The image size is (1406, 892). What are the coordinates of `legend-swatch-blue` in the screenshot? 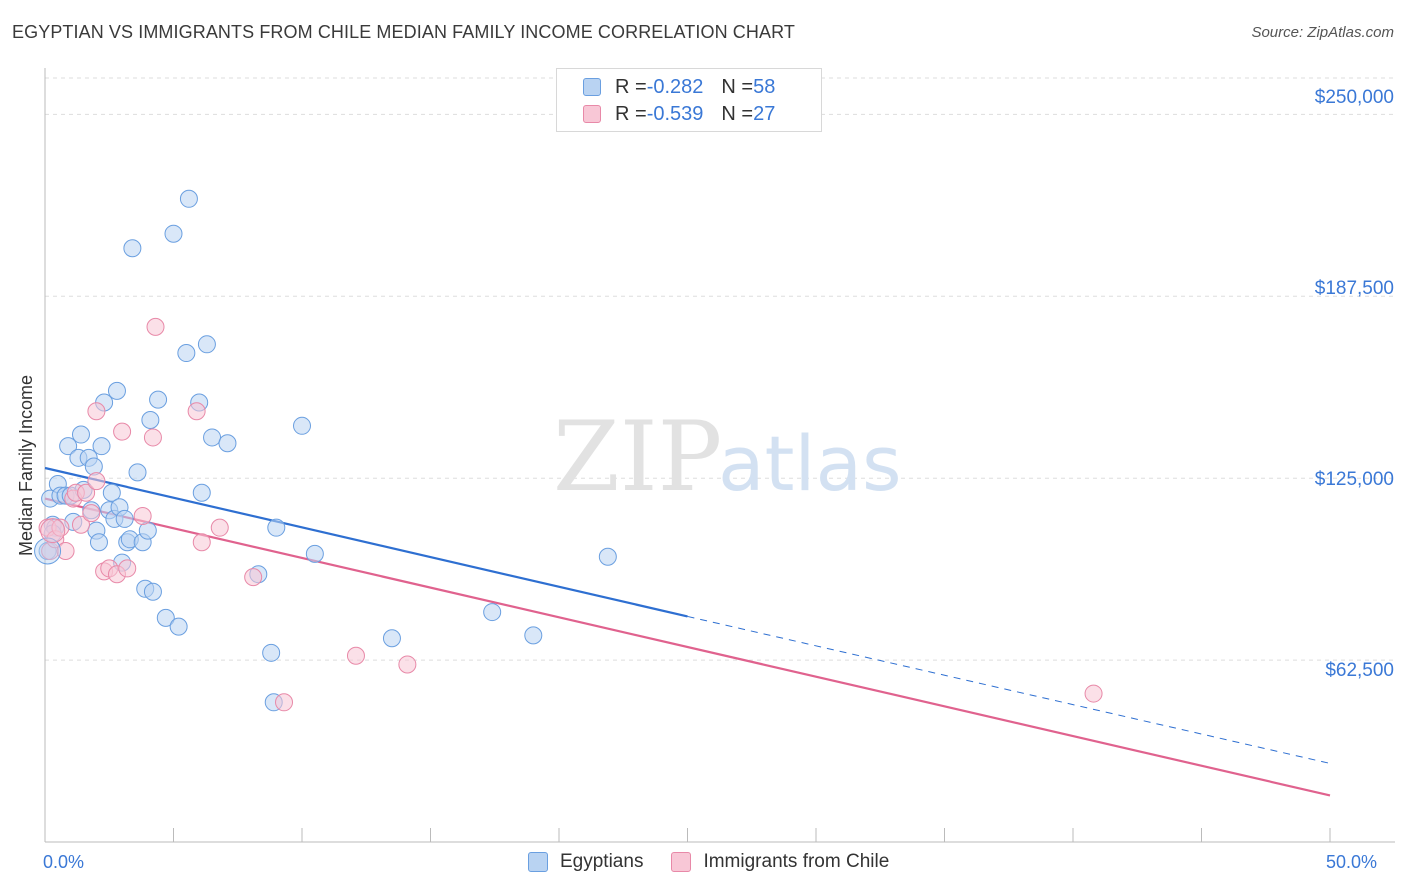 It's located at (592, 87).